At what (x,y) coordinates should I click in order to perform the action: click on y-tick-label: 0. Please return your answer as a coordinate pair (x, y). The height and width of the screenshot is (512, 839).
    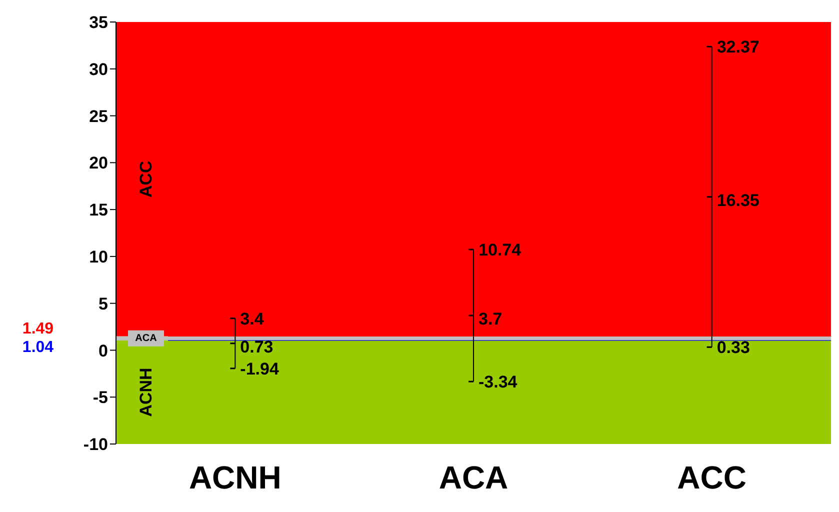
    Looking at the image, I should click on (103, 350).